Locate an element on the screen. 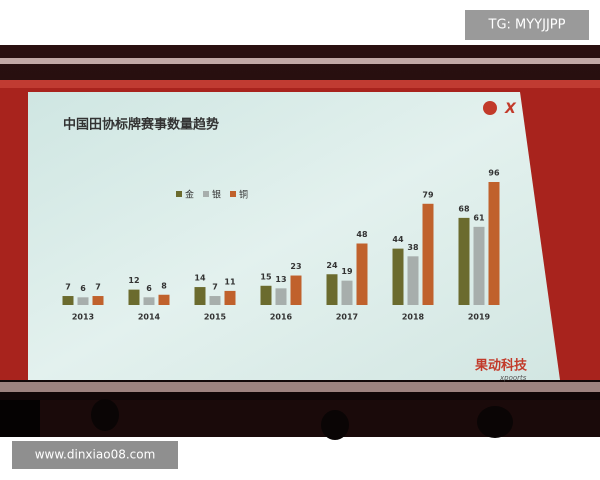  value-label: 44 is located at coordinates (398, 239).